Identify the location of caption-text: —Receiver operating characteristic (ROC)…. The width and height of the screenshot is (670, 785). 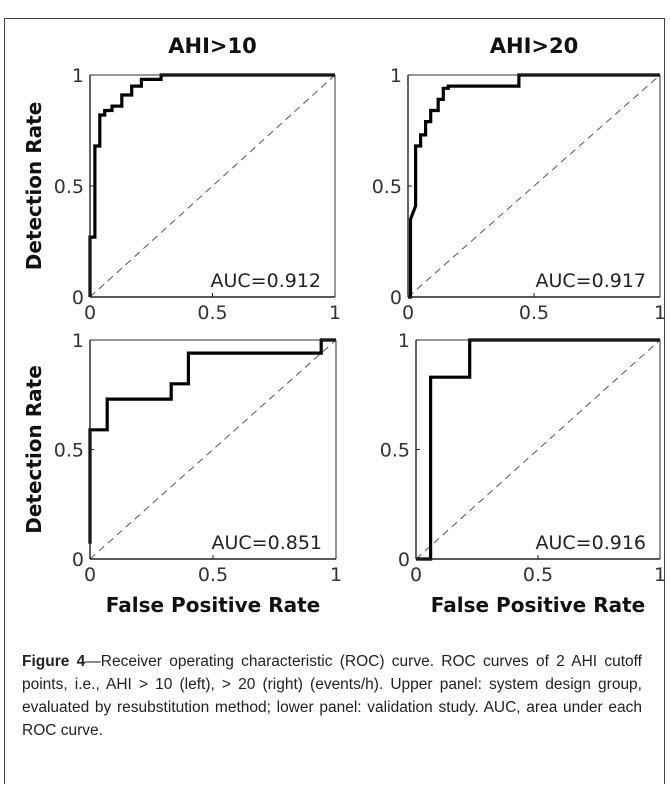
(332, 696).